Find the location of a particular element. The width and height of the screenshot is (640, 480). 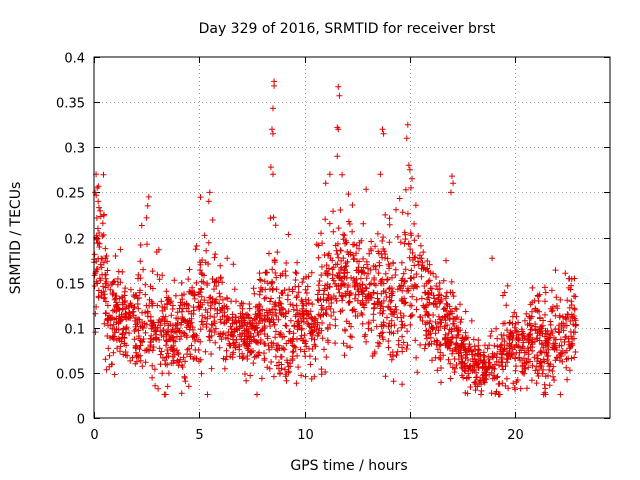

x-tick-label: 5 is located at coordinates (199, 435).